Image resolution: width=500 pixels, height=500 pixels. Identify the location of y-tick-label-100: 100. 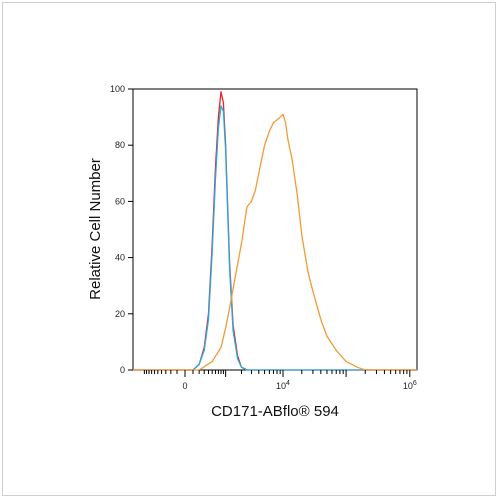
(117, 89).